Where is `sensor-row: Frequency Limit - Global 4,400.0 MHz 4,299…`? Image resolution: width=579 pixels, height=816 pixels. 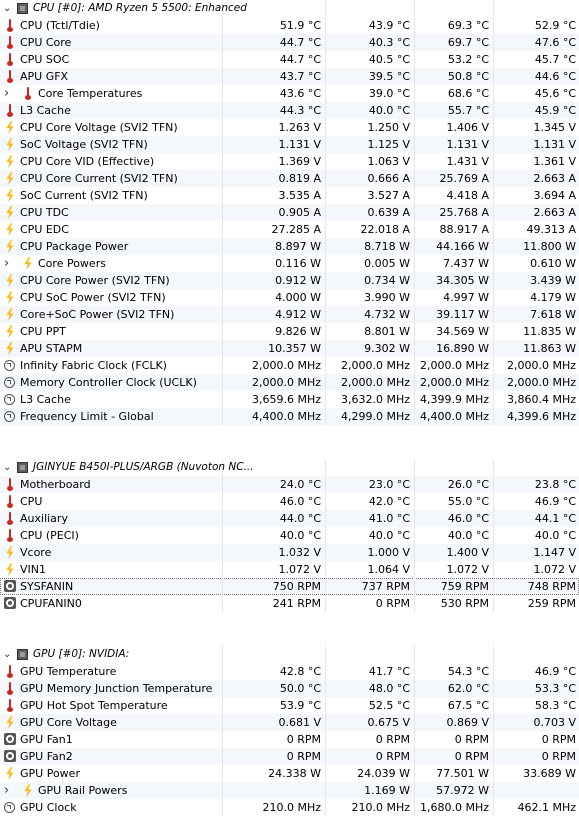 sensor-row: Frequency Limit - Global 4,400.0 MHz 4,299… is located at coordinates (289, 416).